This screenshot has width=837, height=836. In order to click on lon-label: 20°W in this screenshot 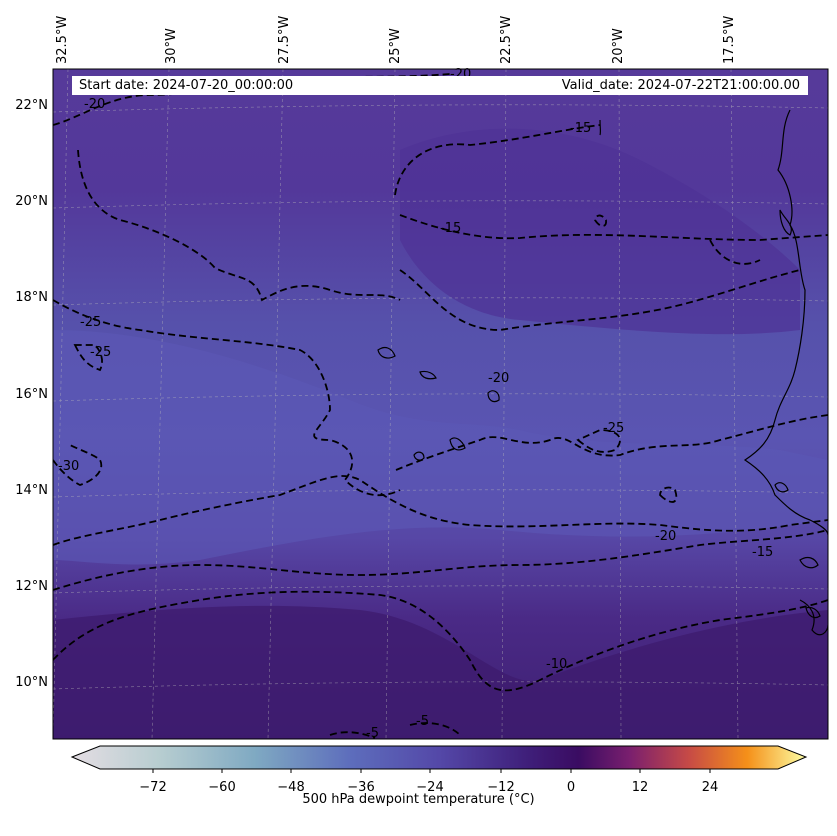, I will do `click(618, 46)`.